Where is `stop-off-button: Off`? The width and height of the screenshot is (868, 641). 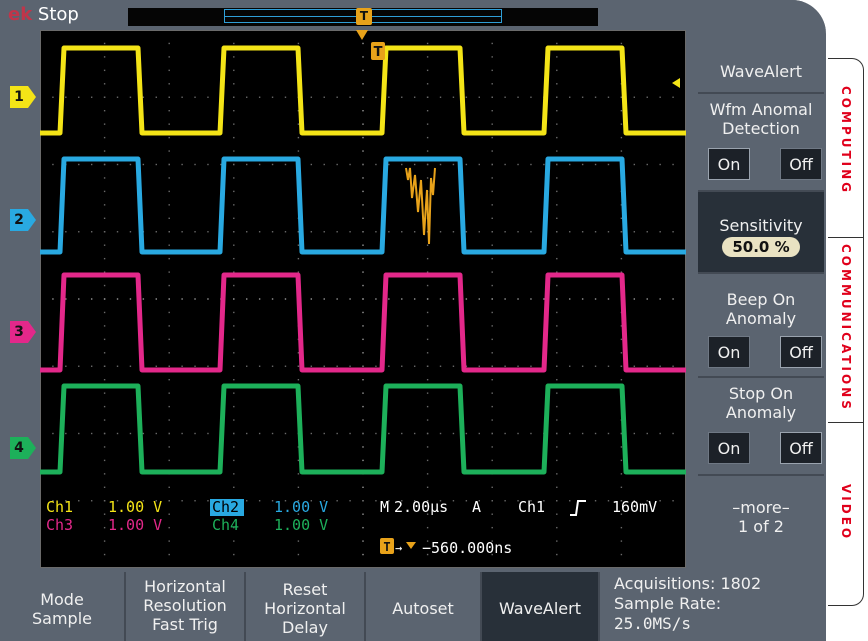
stop-off-button: Off is located at coordinates (801, 448).